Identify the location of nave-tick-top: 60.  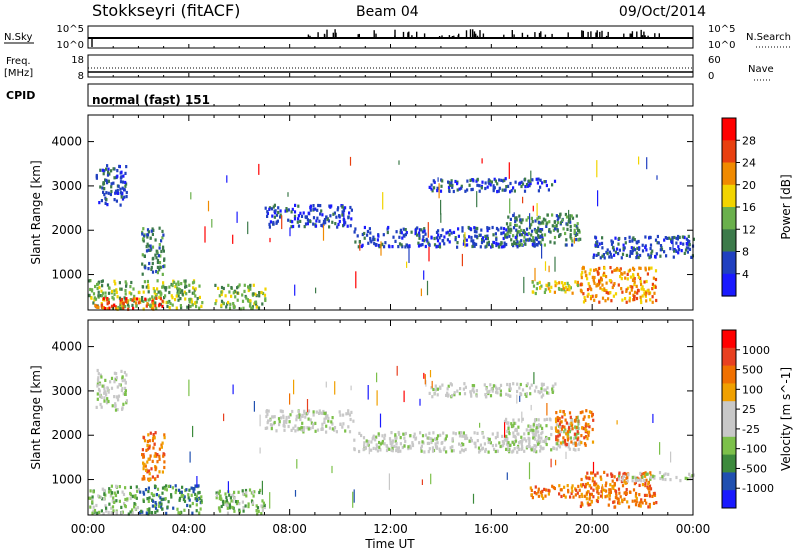
(714, 60).